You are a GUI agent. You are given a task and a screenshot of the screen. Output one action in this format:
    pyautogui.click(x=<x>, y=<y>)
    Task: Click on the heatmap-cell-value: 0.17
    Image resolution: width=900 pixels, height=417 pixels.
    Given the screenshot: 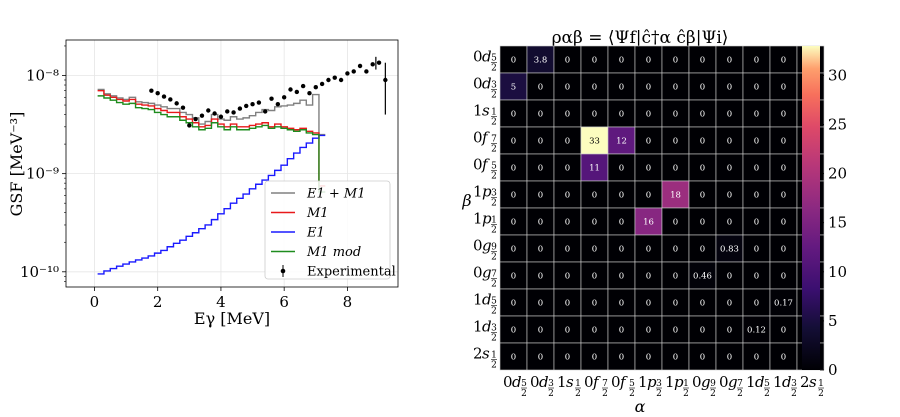 What is the action you would take?
    pyautogui.click(x=783, y=304)
    